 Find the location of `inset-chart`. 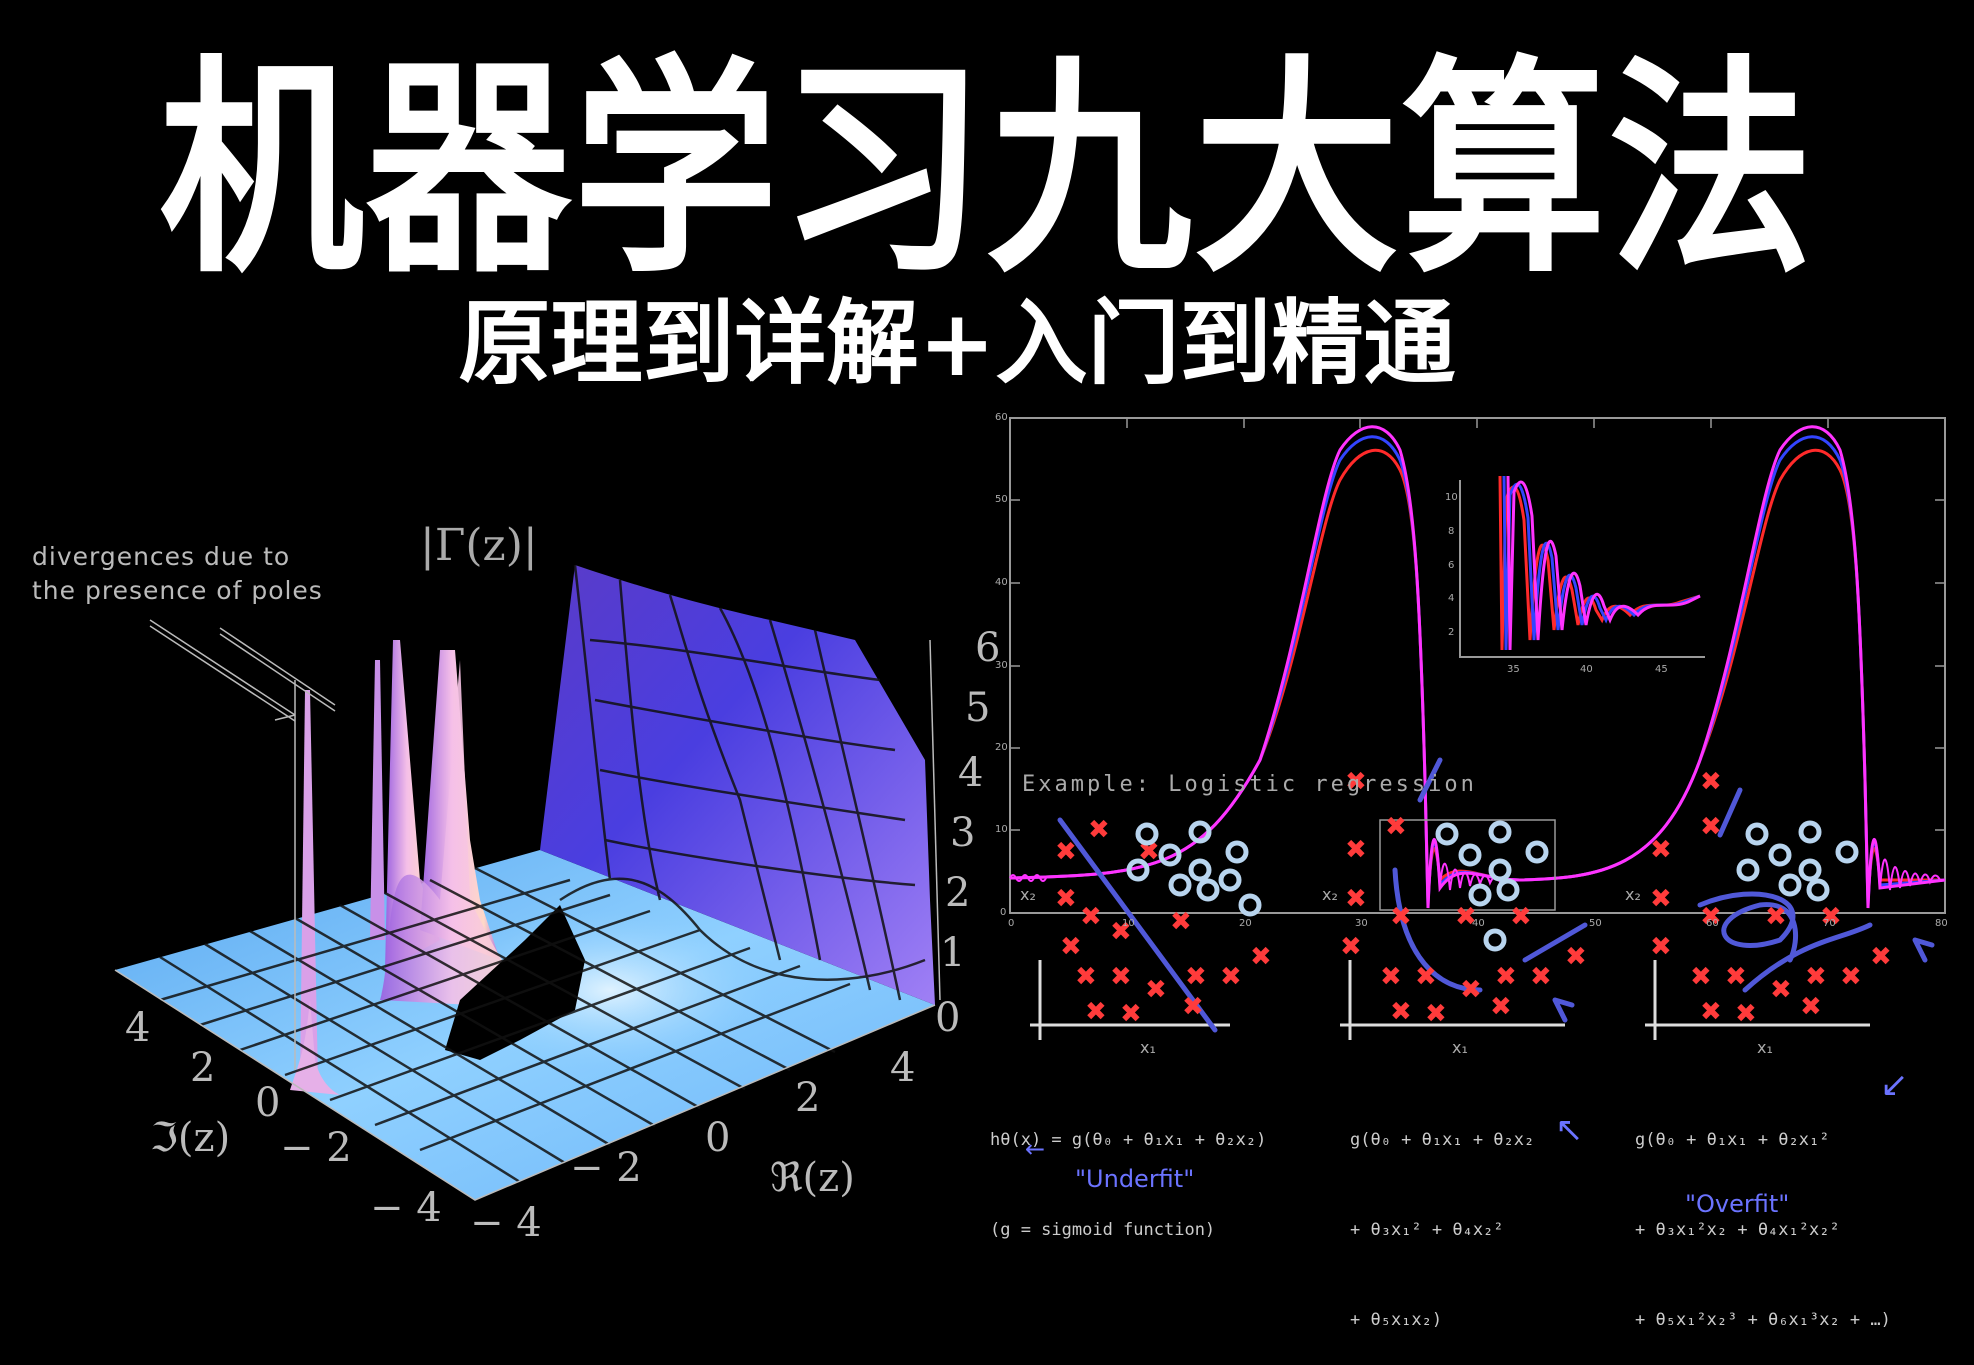

inset-chart is located at coordinates (1582, 566).